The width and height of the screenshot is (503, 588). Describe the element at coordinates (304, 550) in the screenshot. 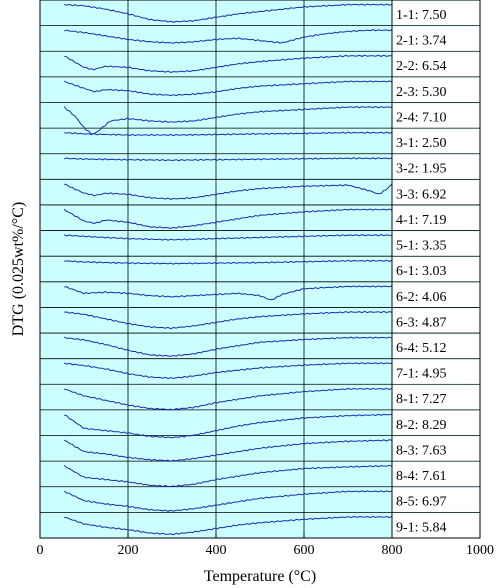

I see `x-tick-label: 600` at that location.